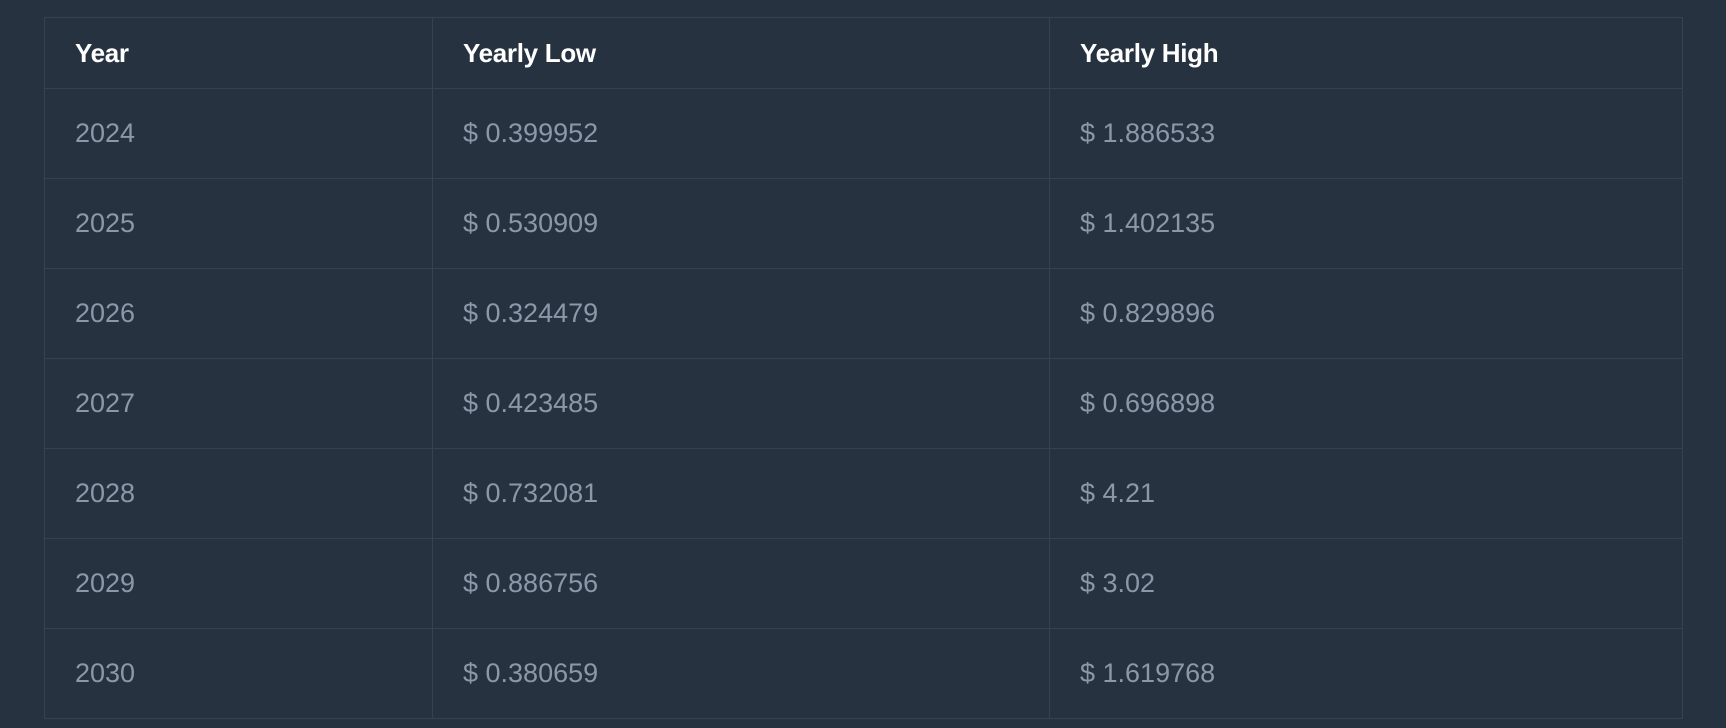 The image size is (1726, 728). I want to click on cell-yearly-low: $ 0.324479, so click(741, 313).